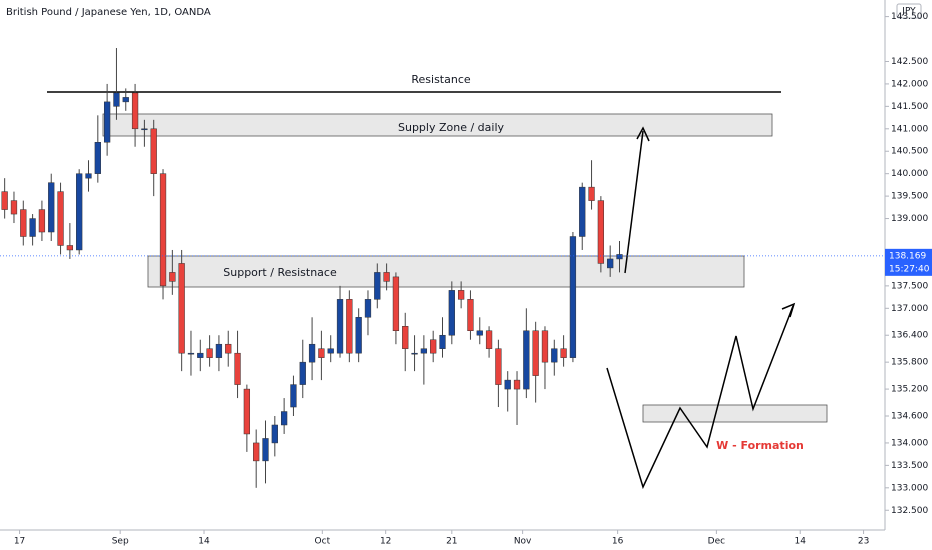 The image size is (932, 550). Describe the element at coordinates (909, 363) in the screenshot. I see `y-tick-label: 135.800` at that location.